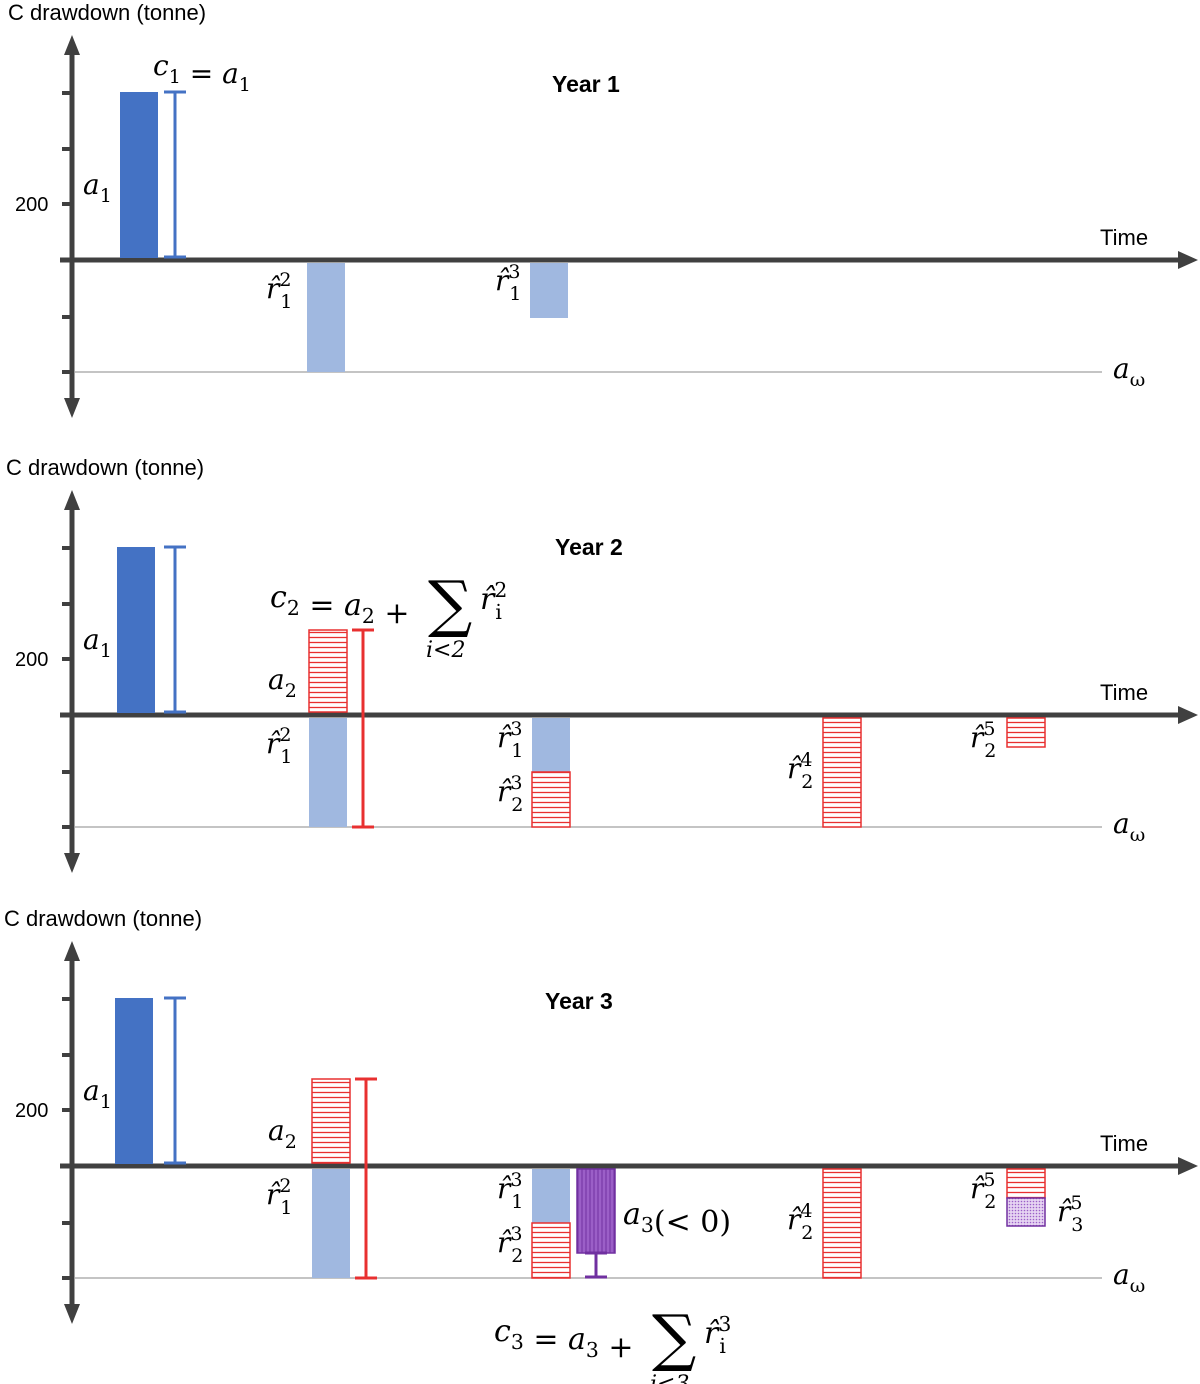 This screenshot has height=1384, width=1200. I want to click on year-title: Year 2, so click(589, 547).